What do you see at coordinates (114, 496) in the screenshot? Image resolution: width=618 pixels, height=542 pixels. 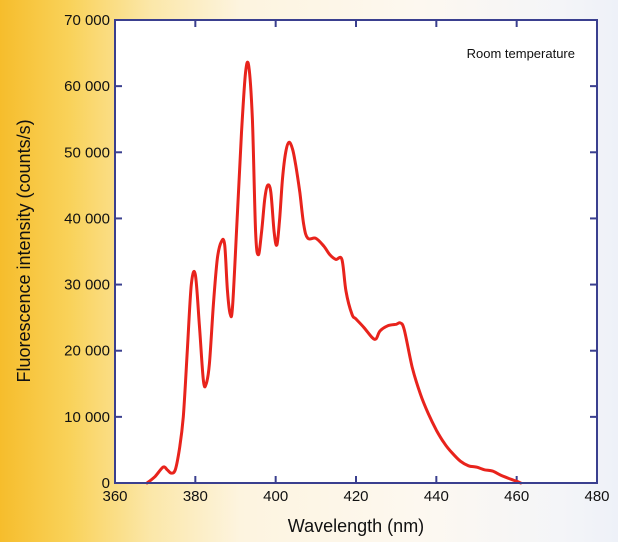 I see `x-tick-label: 360` at bounding box center [114, 496].